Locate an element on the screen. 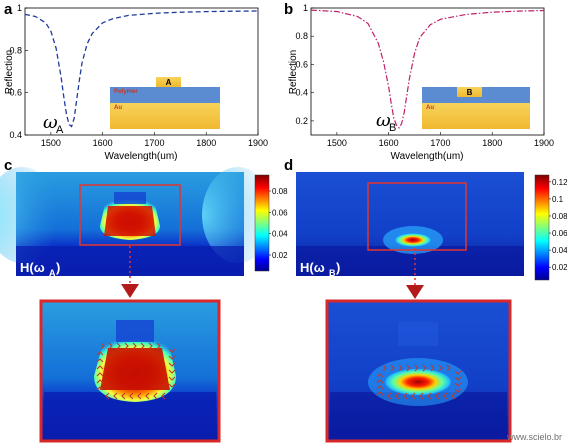 Image resolution: width=567 pixels, height=446 pixels. colorbar-d-tick-label-1: 0.04 is located at coordinates (559, 250).